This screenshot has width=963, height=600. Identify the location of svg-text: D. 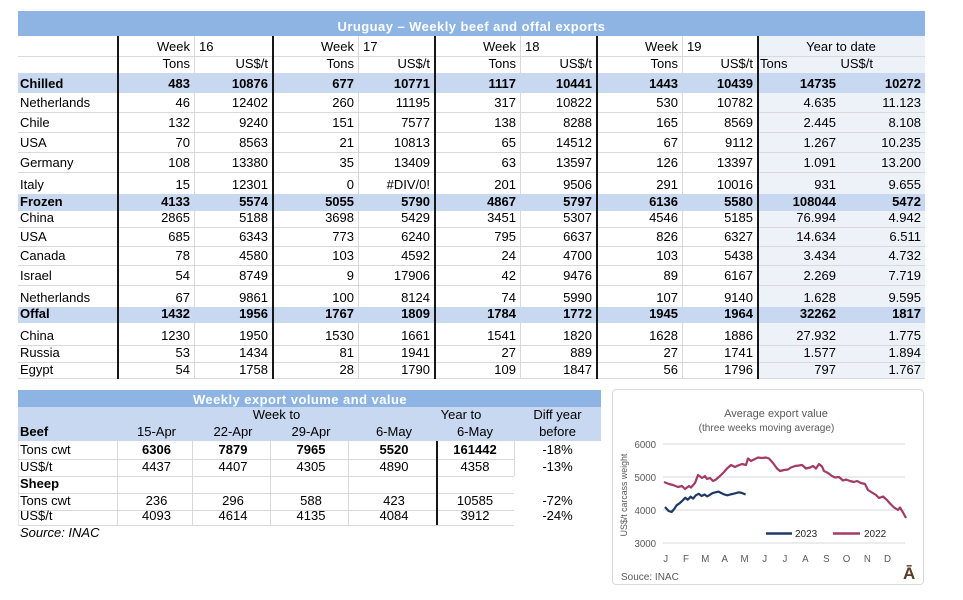
(887, 559).